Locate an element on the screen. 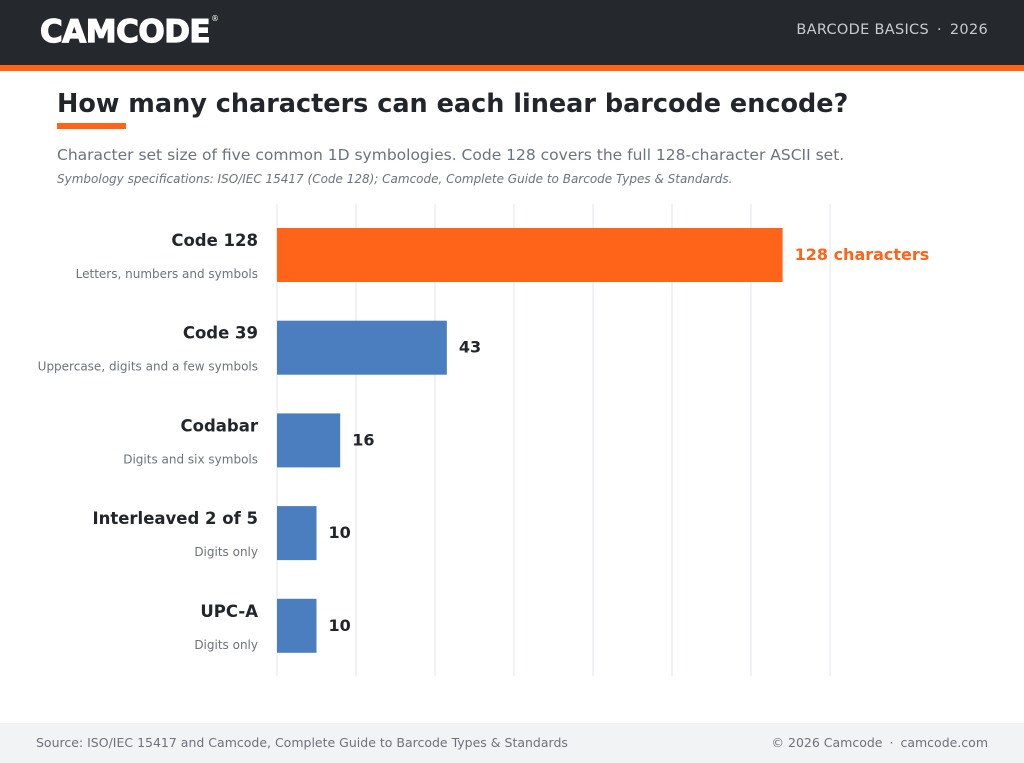 The width and height of the screenshot is (1024, 763). header-year: 2026 is located at coordinates (968, 30).